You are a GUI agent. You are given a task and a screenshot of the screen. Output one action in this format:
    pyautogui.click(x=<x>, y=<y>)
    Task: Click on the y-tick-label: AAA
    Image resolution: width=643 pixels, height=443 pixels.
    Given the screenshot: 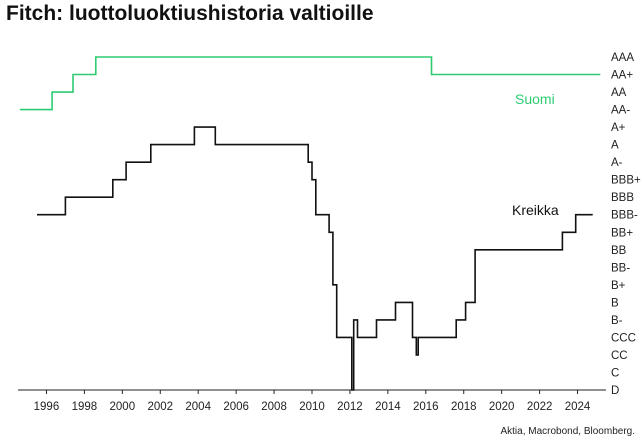 What is the action you would take?
    pyautogui.click(x=622, y=58)
    